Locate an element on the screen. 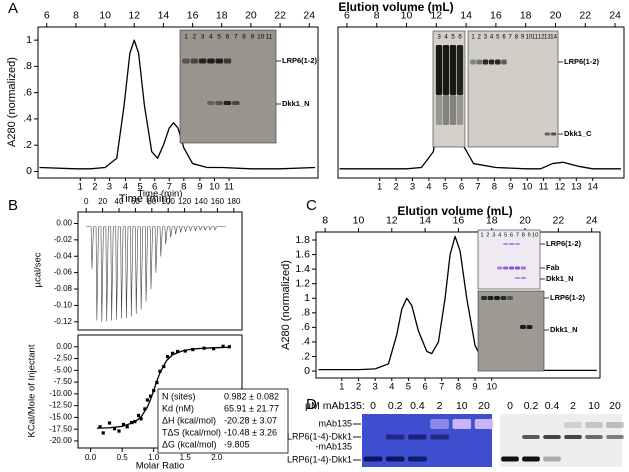 The width and height of the screenshot is (629, 472). concentration-label: 2 is located at coordinates (573, 406).